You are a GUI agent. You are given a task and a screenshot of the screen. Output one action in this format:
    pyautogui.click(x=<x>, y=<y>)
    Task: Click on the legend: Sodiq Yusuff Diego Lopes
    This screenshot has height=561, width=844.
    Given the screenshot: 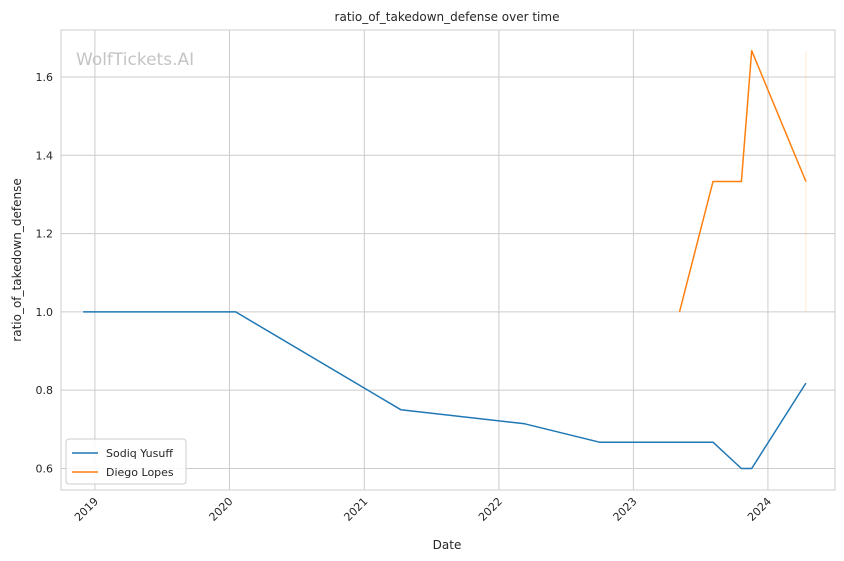 What is the action you would take?
    pyautogui.click(x=126, y=461)
    